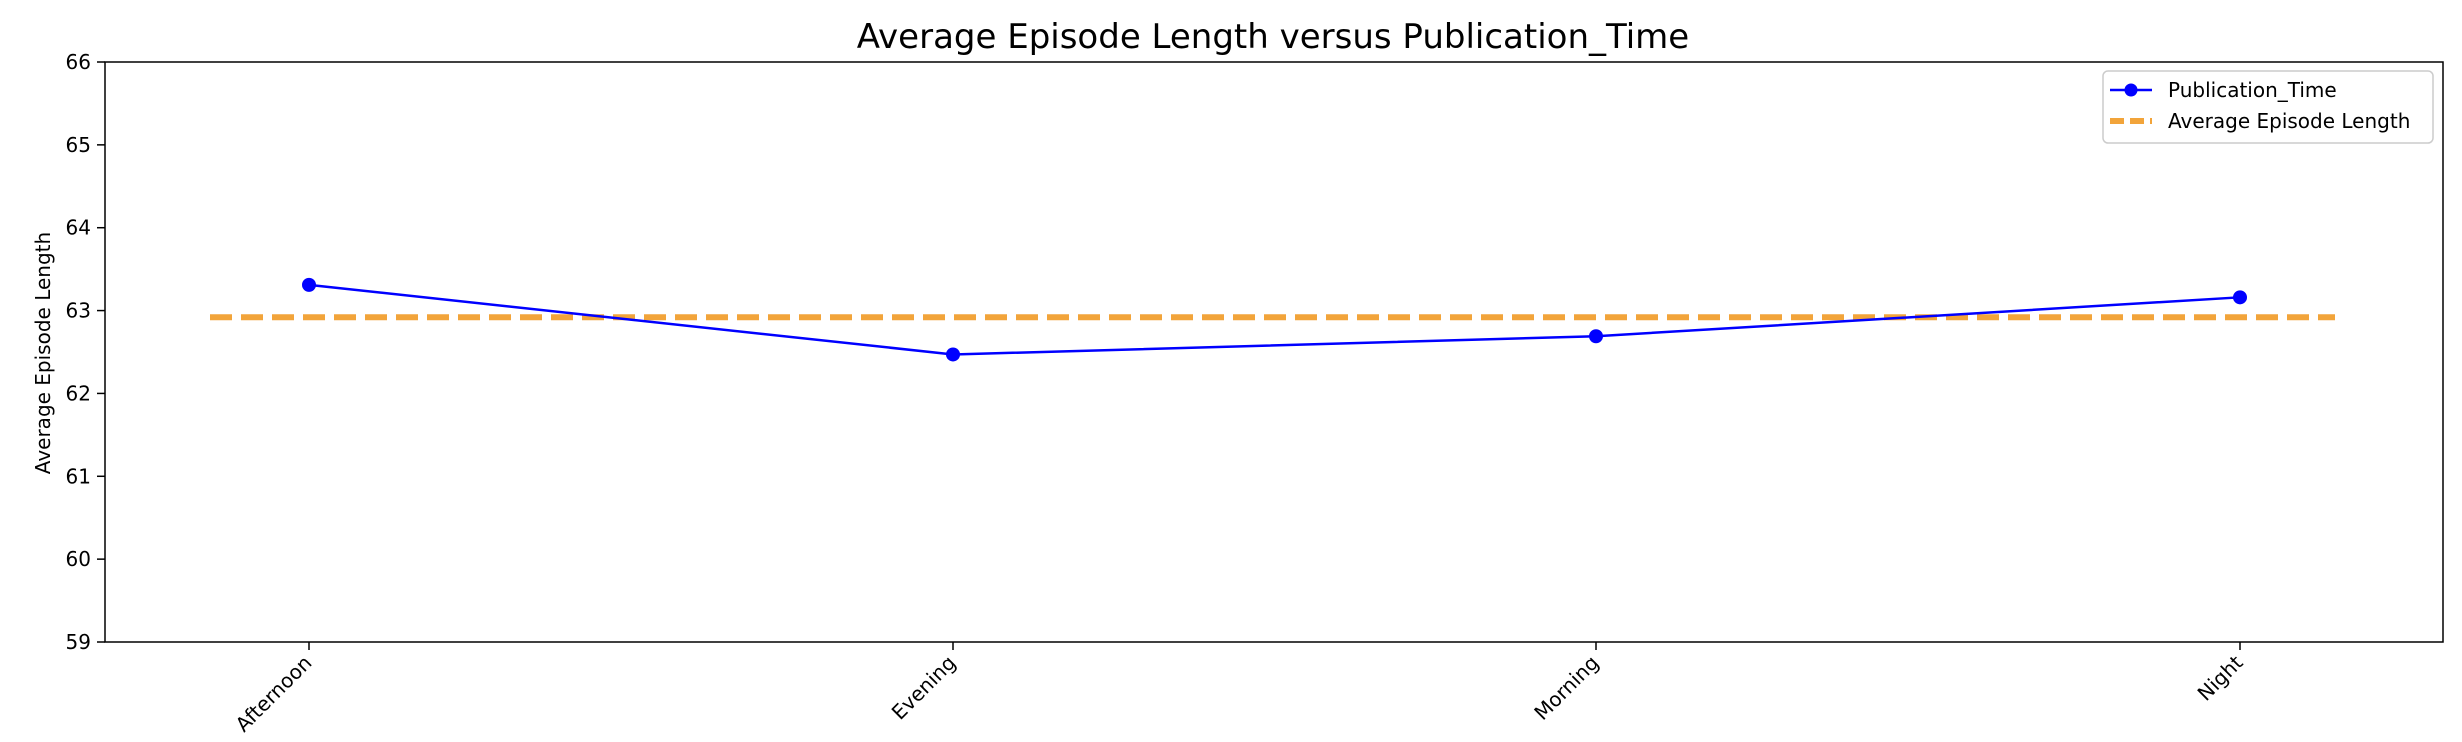 Image resolution: width=2462 pixels, height=742 pixels. I want to click on y-tick-label: 65, so click(78, 145).